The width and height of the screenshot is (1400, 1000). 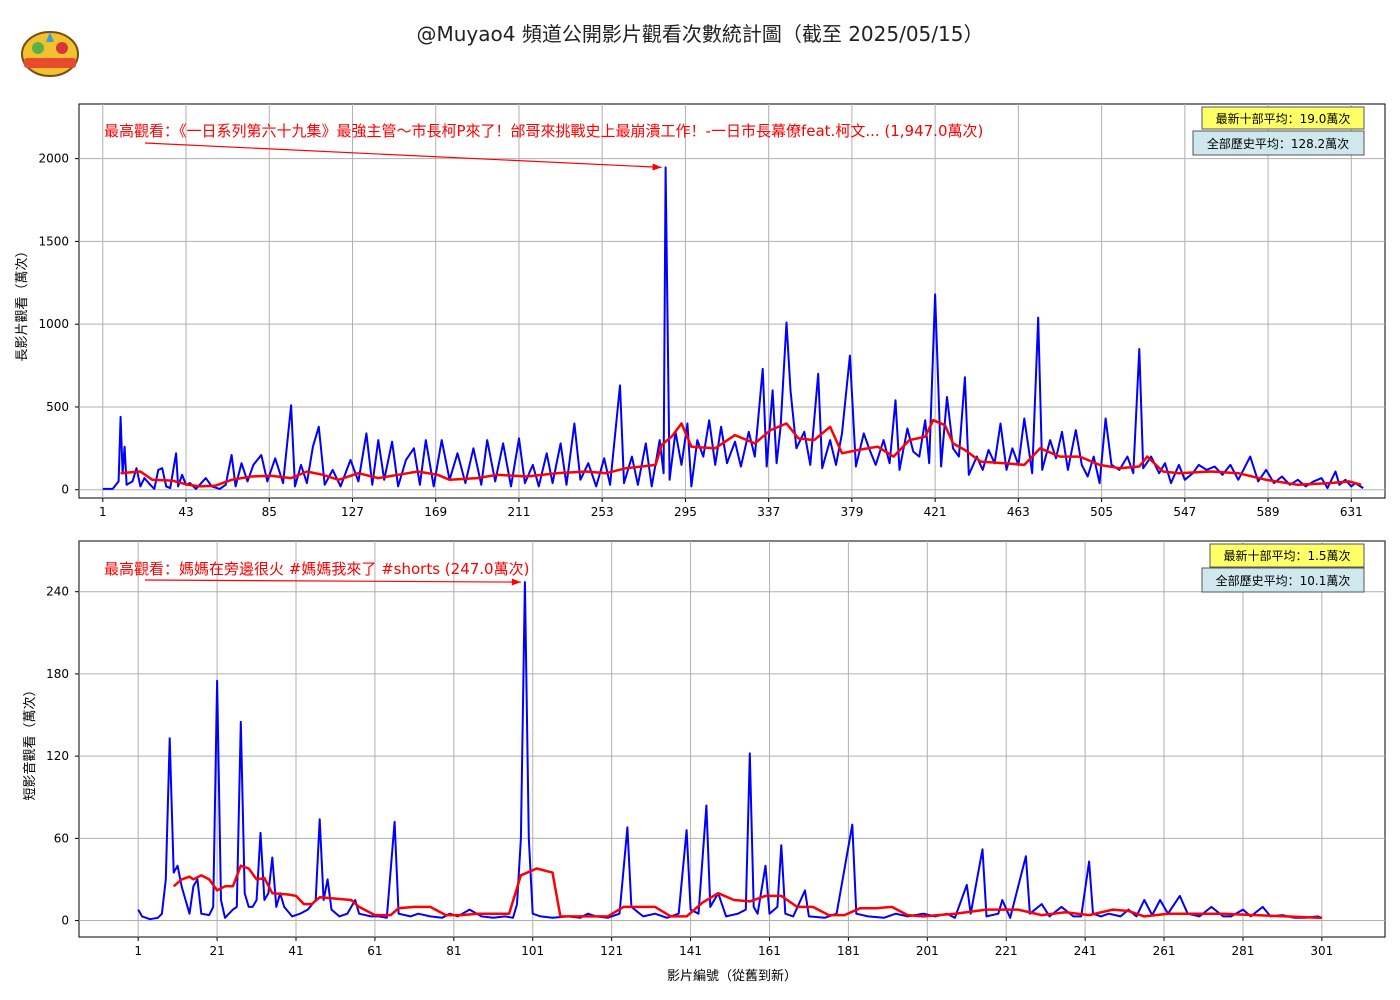 What do you see at coordinates (50, 54) in the screenshot?
I see `channel-logo` at bounding box center [50, 54].